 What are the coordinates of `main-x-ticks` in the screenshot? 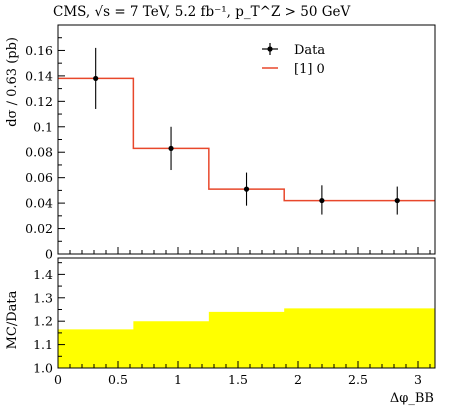 It's located at (244, 250).